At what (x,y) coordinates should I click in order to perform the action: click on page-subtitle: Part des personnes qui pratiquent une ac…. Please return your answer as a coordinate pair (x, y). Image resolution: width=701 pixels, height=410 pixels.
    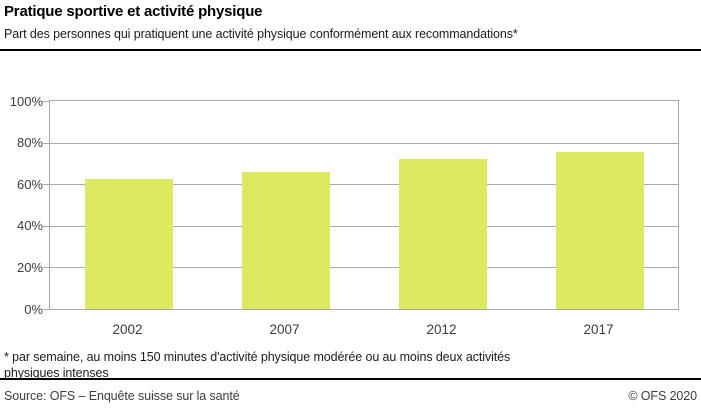
    Looking at the image, I should click on (261, 34).